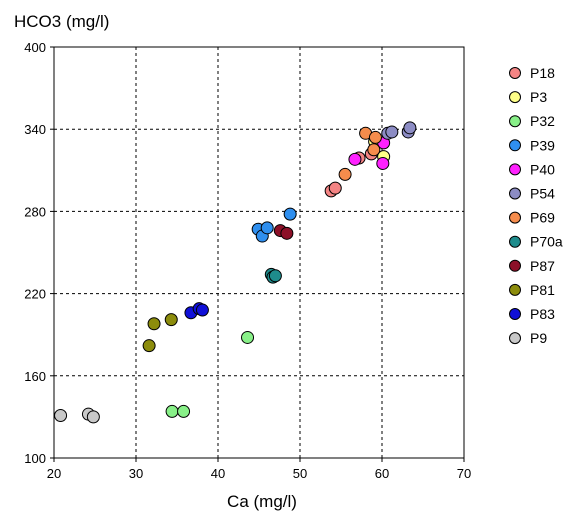  Describe the element at coordinates (515, 241) in the screenshot. I see `legend-marker-p70a` at that location.